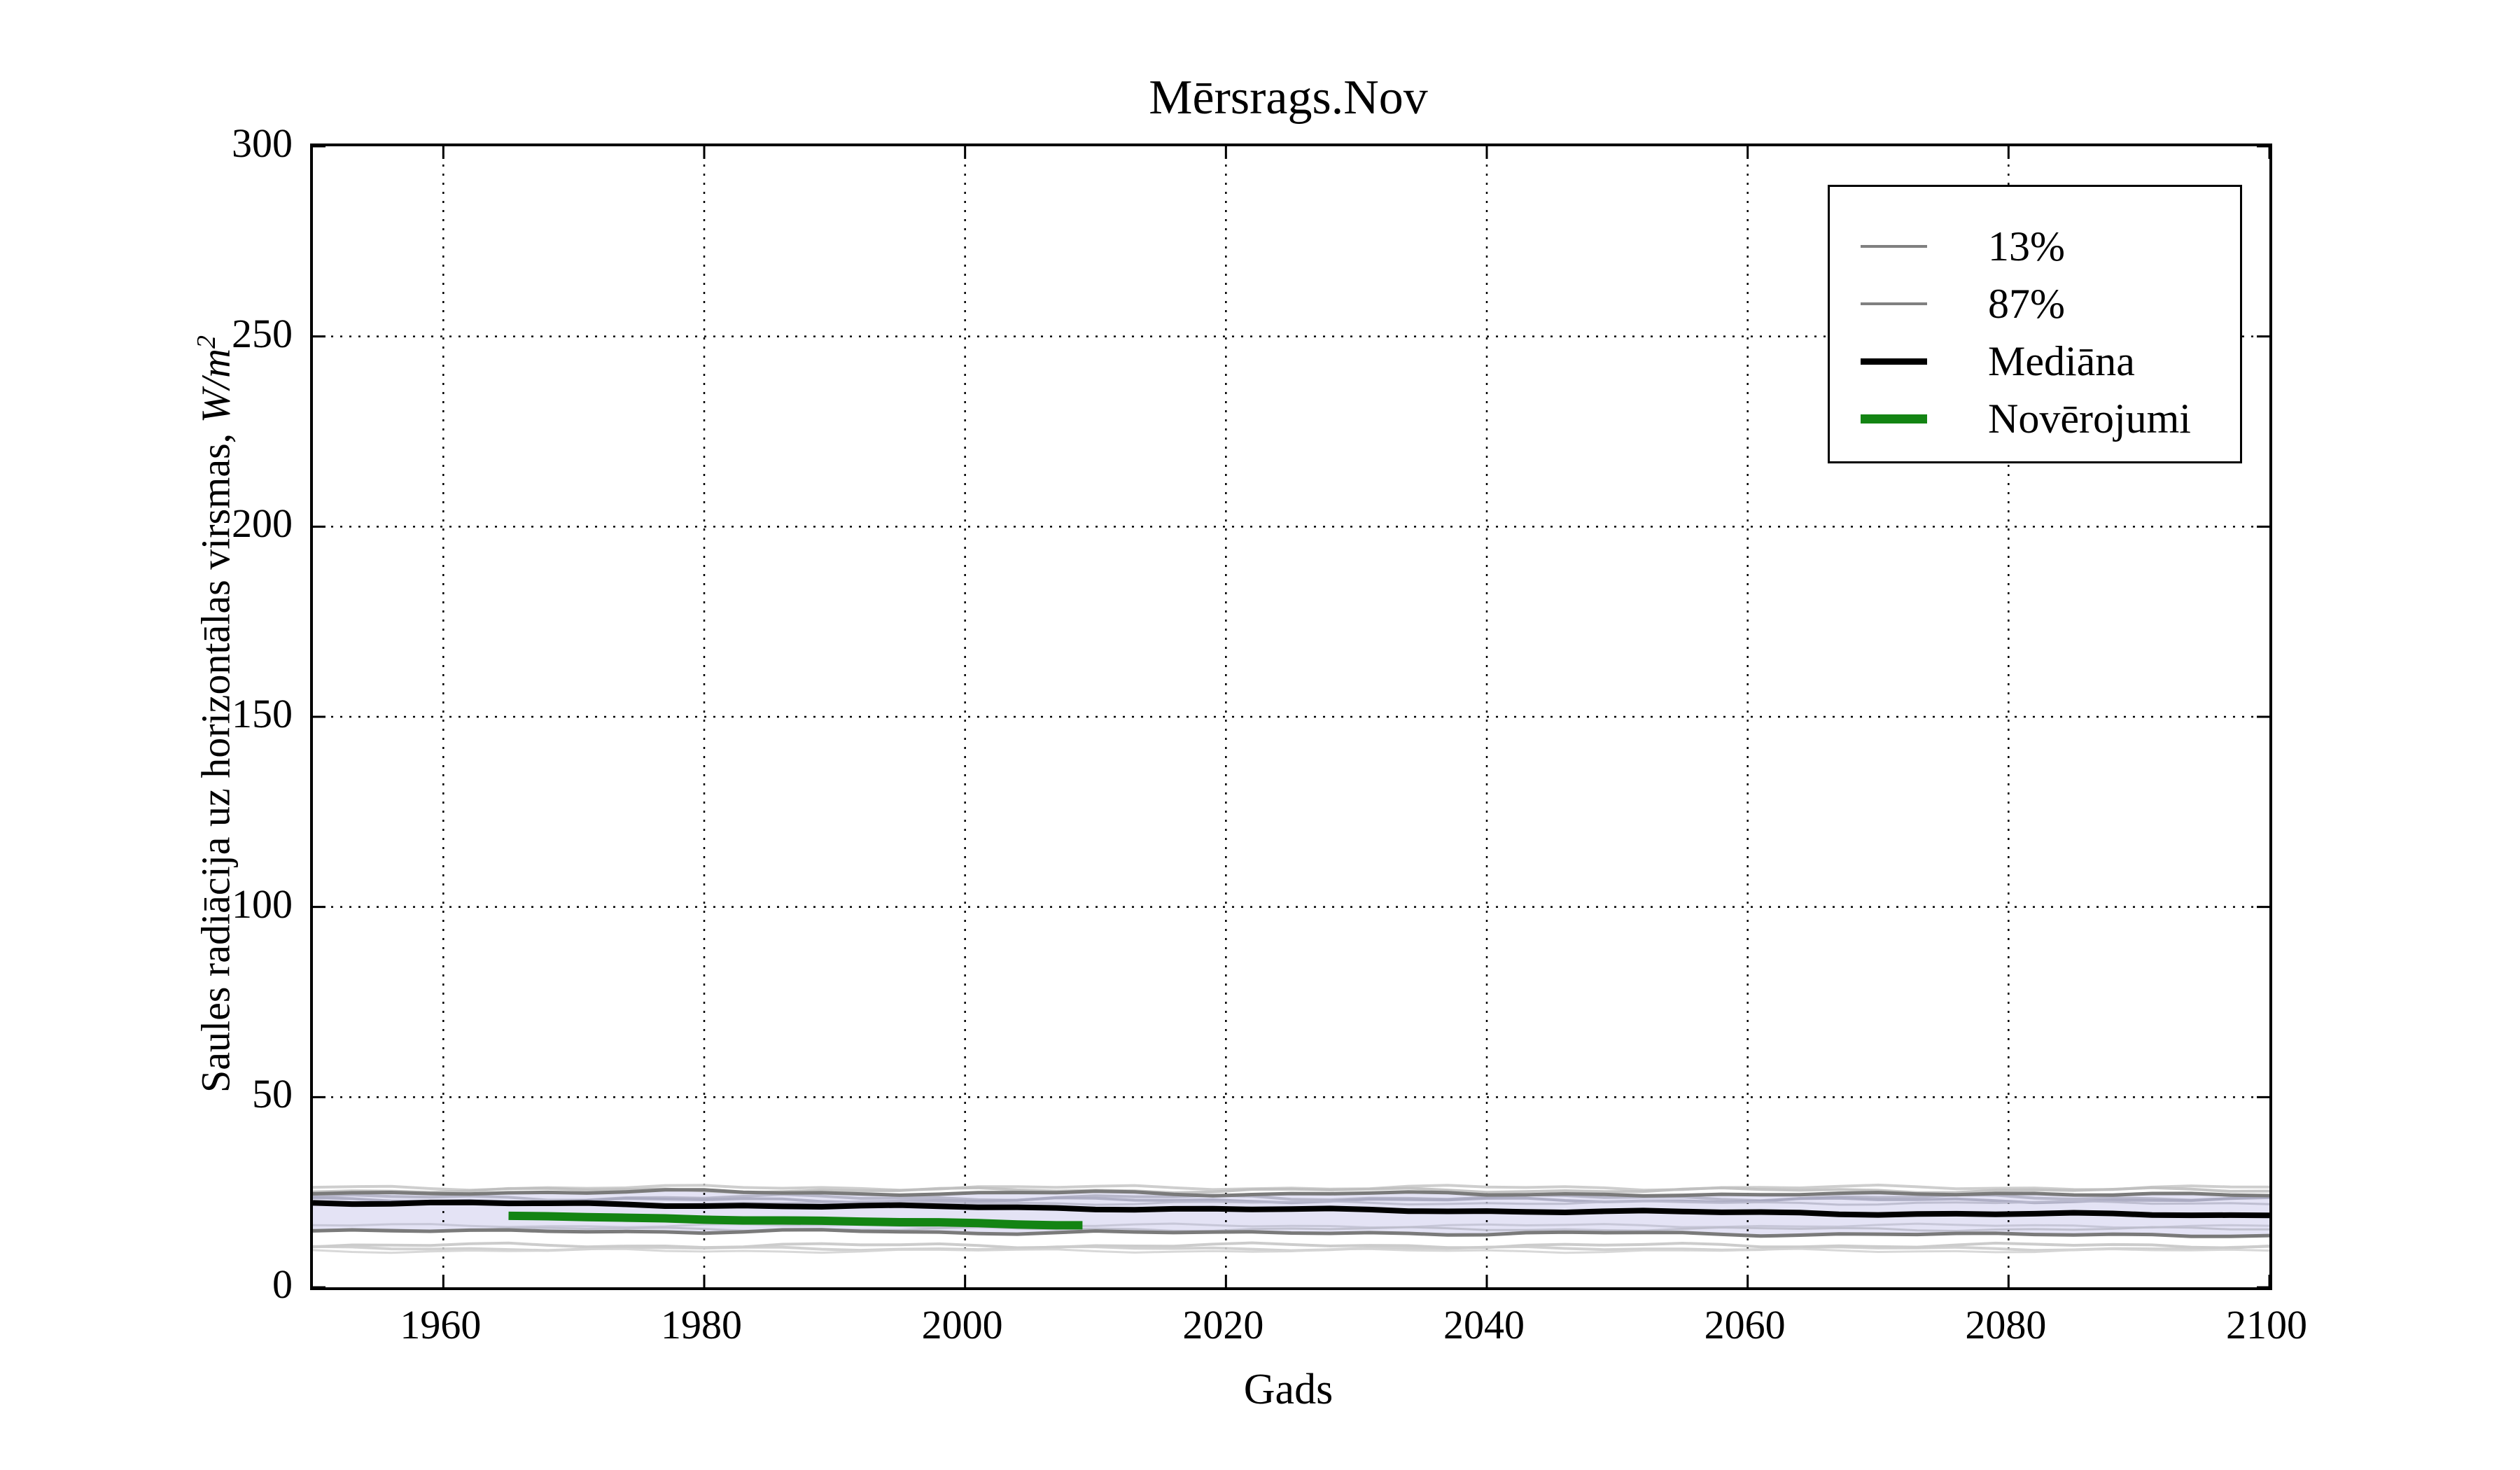 This screenshot has width=2520, height=1470. Describe the element at coordinates (206, 342) in the screenshot. I see `y-axis-label-exponent: 2` at that location.